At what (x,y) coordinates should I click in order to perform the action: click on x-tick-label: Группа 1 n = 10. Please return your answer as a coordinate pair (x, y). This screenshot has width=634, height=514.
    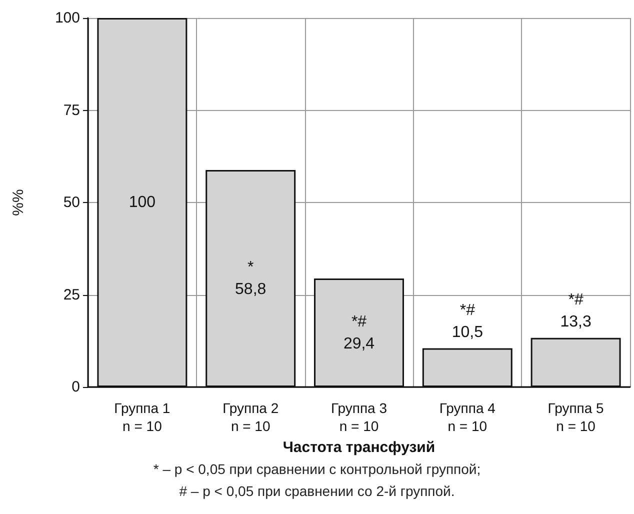
    Looking at the image, I should click on (142, 417).